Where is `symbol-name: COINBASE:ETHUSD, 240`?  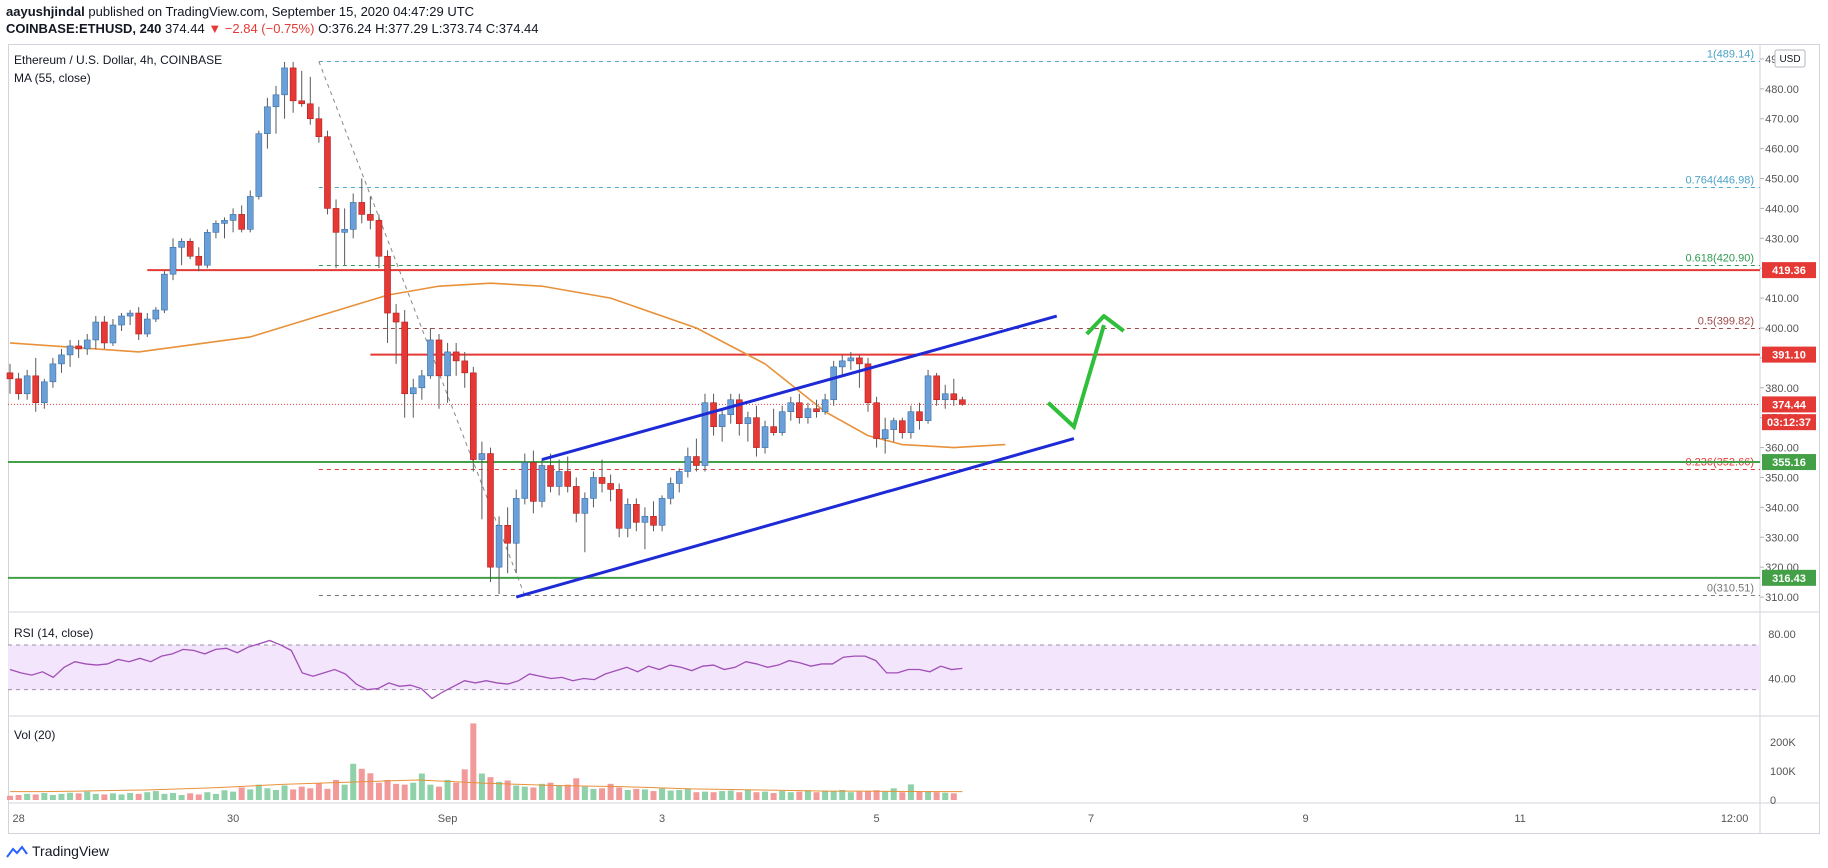 symbol-name: COINBASE:ETHUSD, 240 is located at coordinates (84, 28).